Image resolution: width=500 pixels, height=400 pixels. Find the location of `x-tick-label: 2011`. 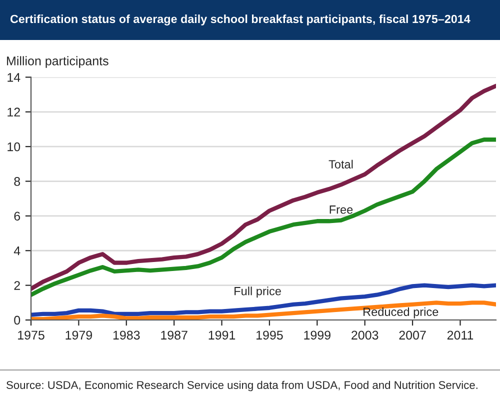

x-tick-label: 2011 is located at coordinates (460, 335).